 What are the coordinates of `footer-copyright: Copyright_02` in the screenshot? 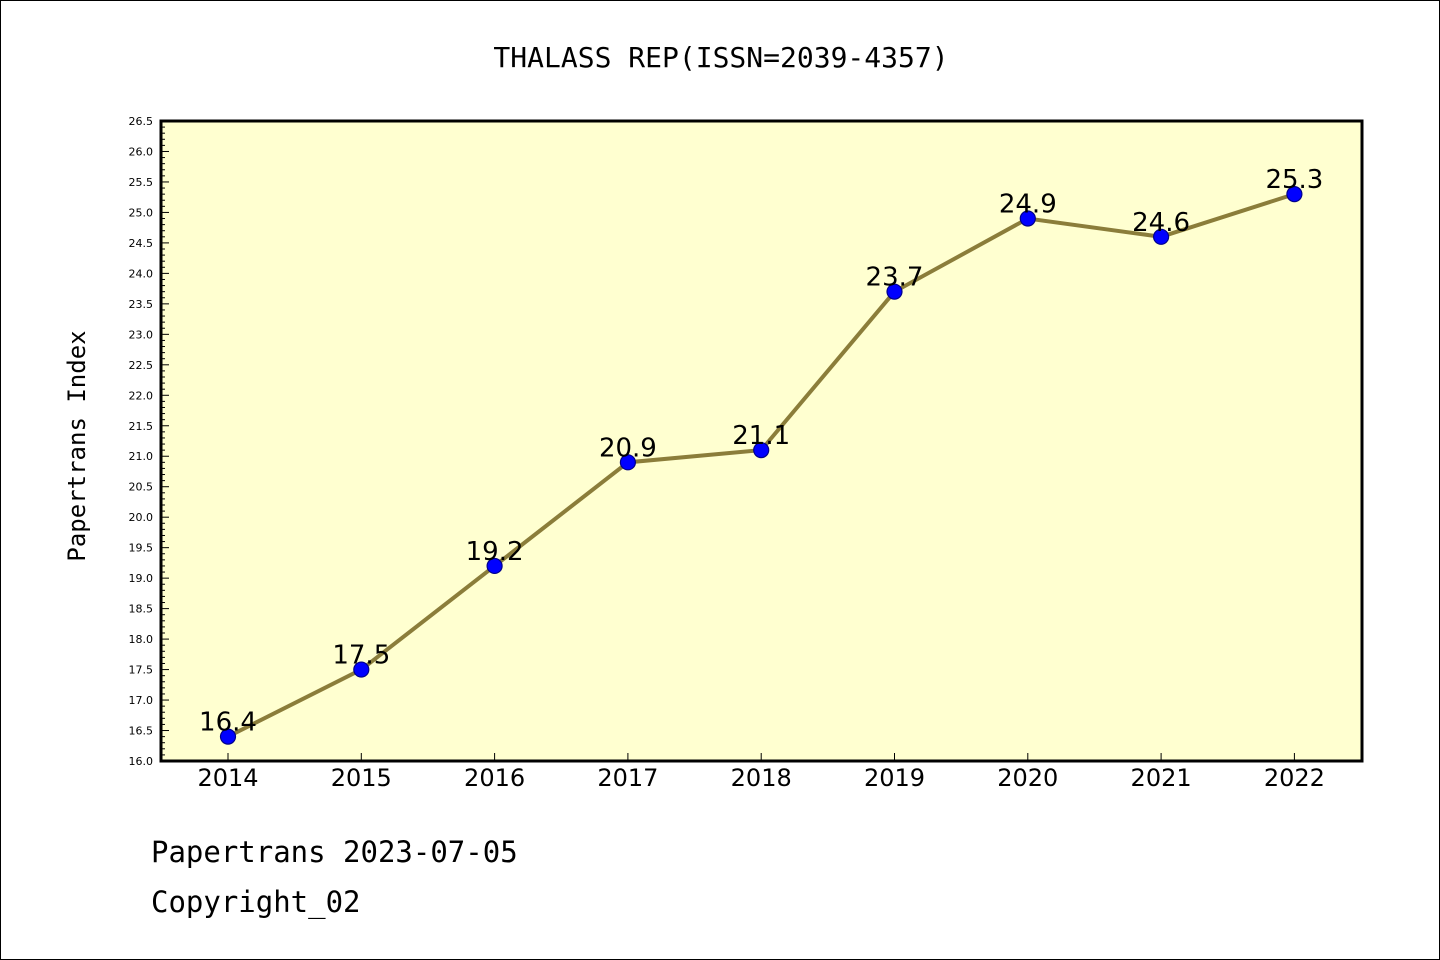 It's located at (256, 902).